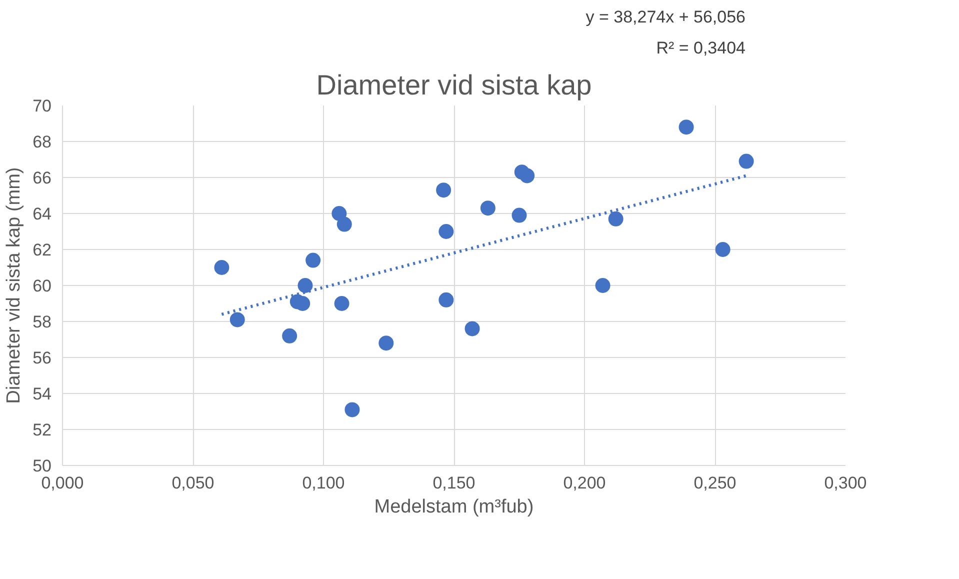 The width and height of the screenshot is (959, 579). I want to click on y-tick-label: 70, so click(42, 106).